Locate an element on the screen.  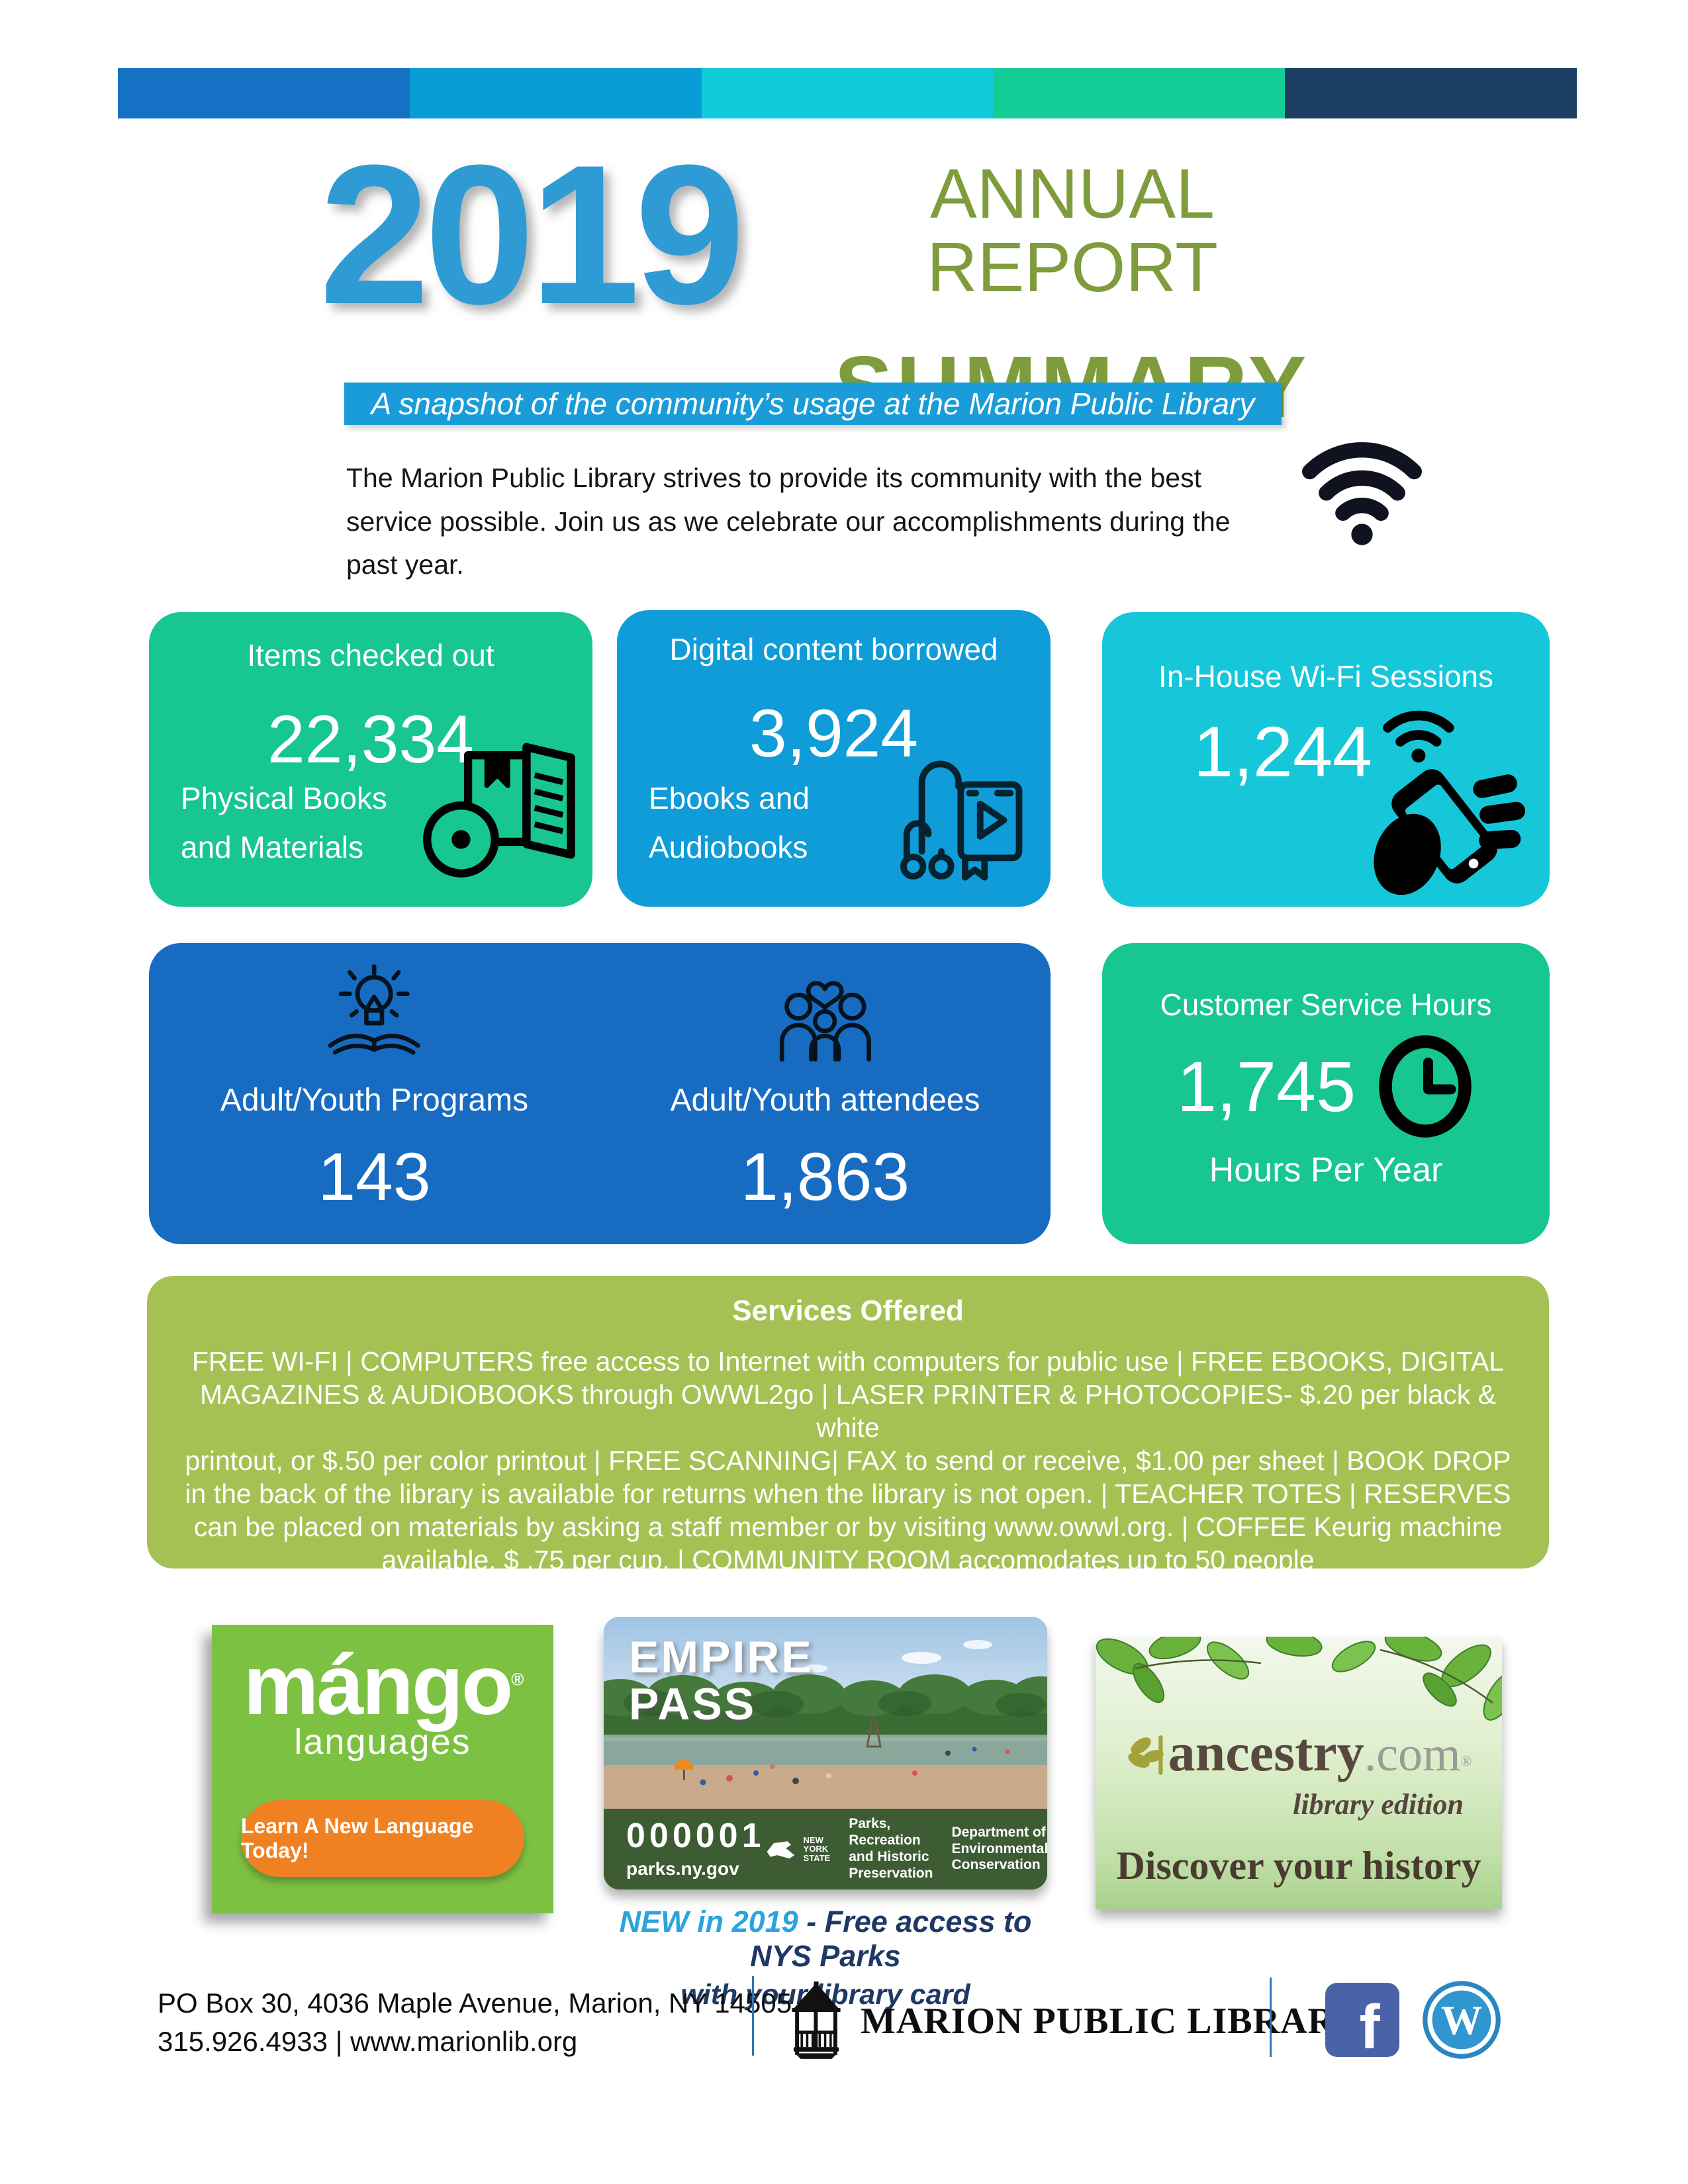
stat-card-wifi-sessions: In-House Wi-Fi Sessions 1,244 is located at coordinates (1326, 759).